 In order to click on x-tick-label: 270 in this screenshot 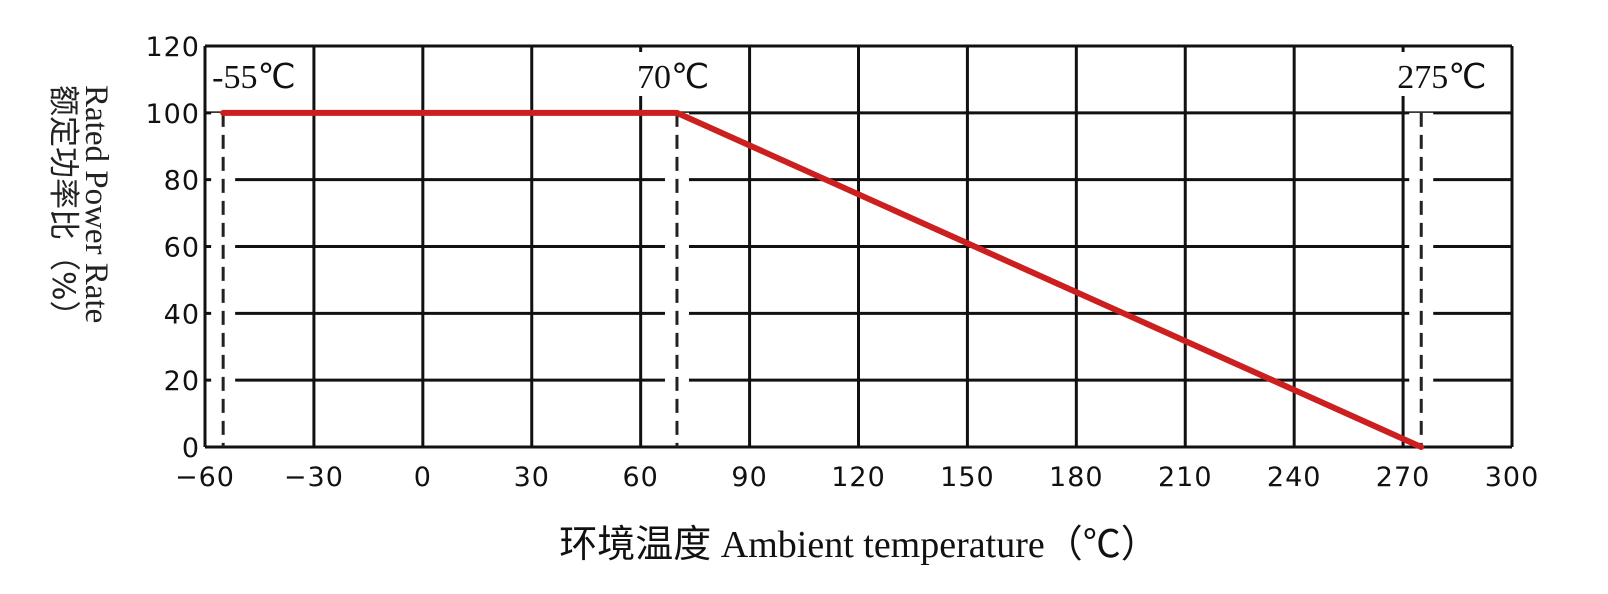, I will do `click(1403, 477)`.